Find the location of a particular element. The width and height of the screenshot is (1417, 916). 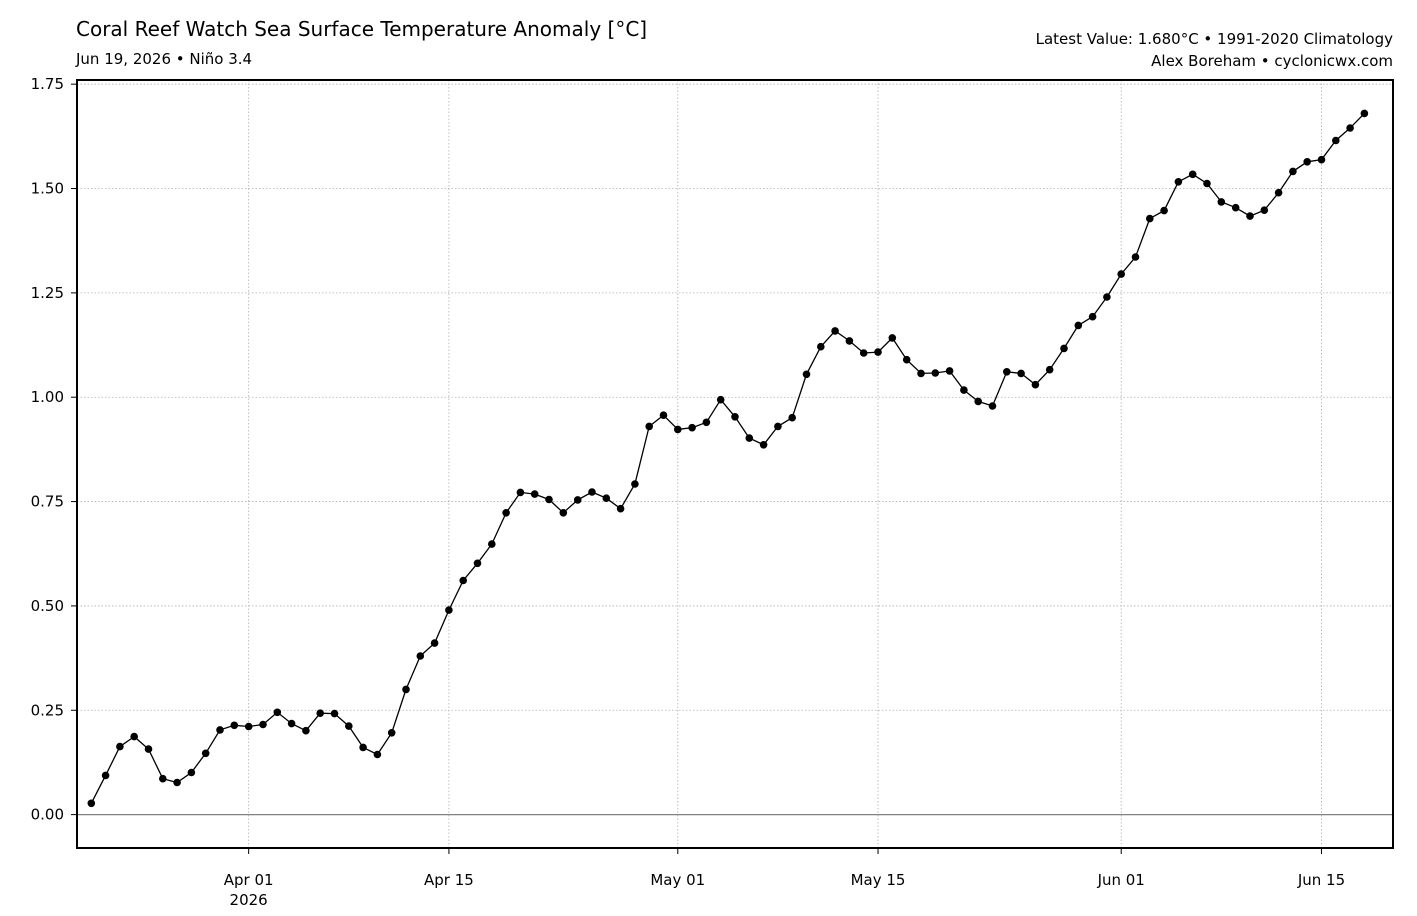

y-tick-label: 1.75 is located at coordinates (47, 84).